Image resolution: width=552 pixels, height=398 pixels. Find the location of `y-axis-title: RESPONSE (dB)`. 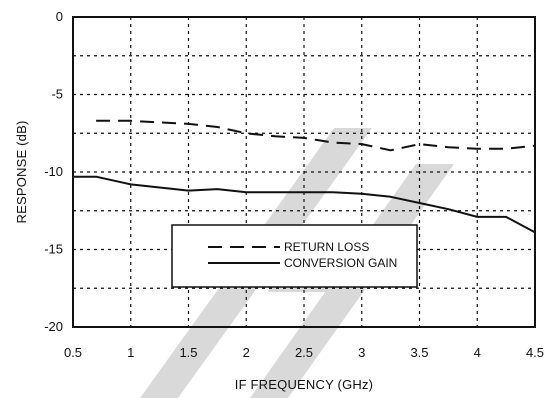

y-axis-title: RESPONSE (dB) is located at coordinates (21, 171).